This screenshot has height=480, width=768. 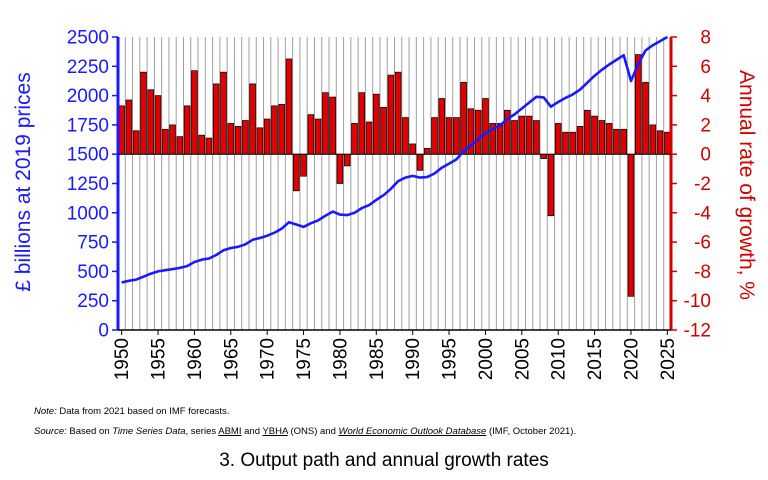 I want to click on source-text-4: (ONS) and, so click(x=313, y=431).